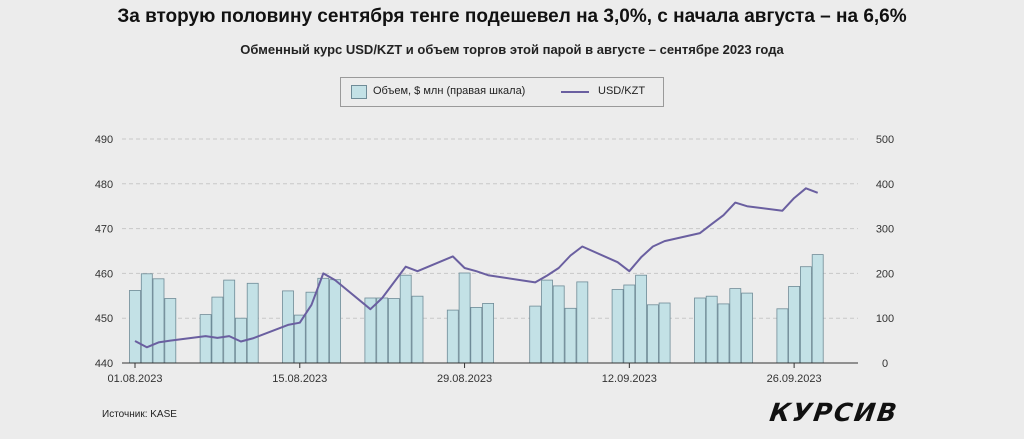 The image size is (1024, 439). Describe the element at coordinates (134, 379) in the screenshot. I see `x-tick-label: 01.08.2023` at that location.